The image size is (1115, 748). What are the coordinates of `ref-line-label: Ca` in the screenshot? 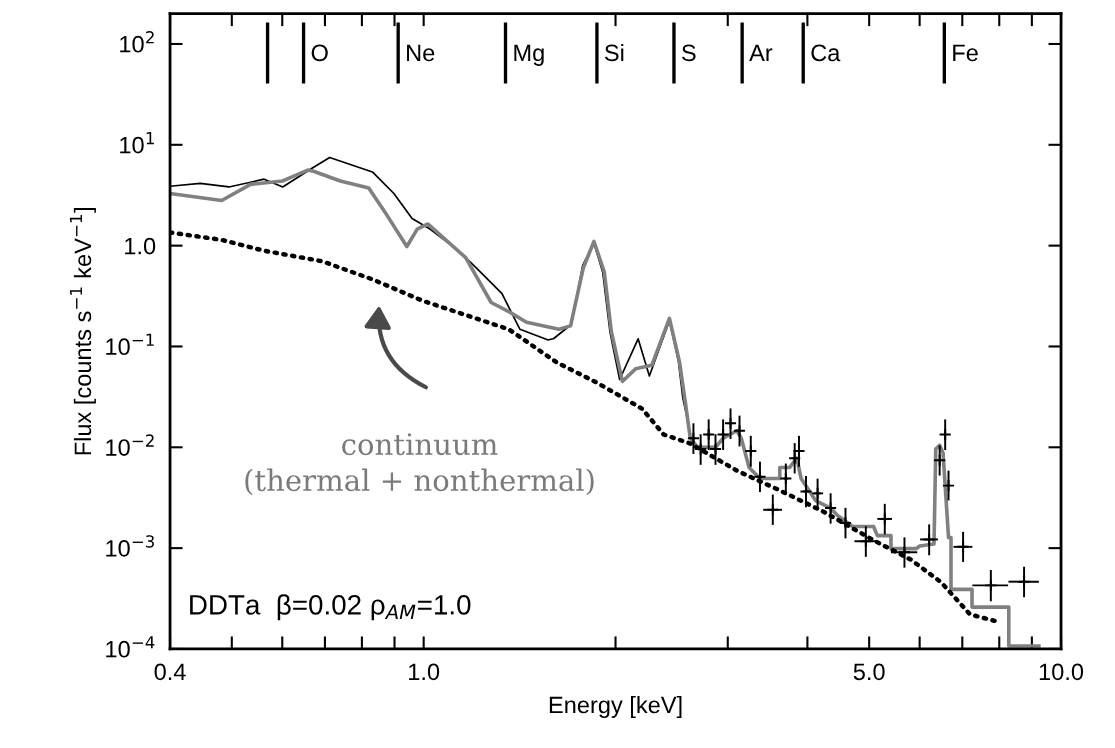 It's located at (826, 53).